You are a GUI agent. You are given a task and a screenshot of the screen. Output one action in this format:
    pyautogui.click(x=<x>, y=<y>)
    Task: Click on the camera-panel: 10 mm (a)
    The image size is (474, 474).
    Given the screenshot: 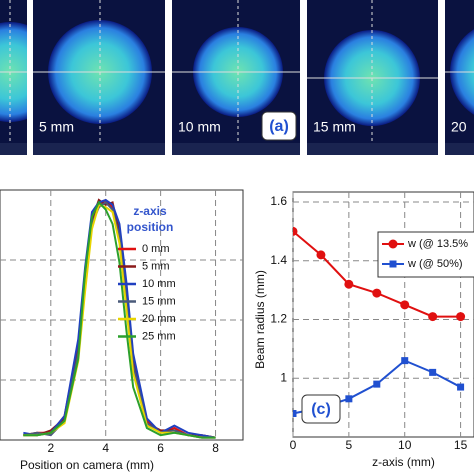 What is the action you would take?
    pyautogui.click(x=236, y=77)
    